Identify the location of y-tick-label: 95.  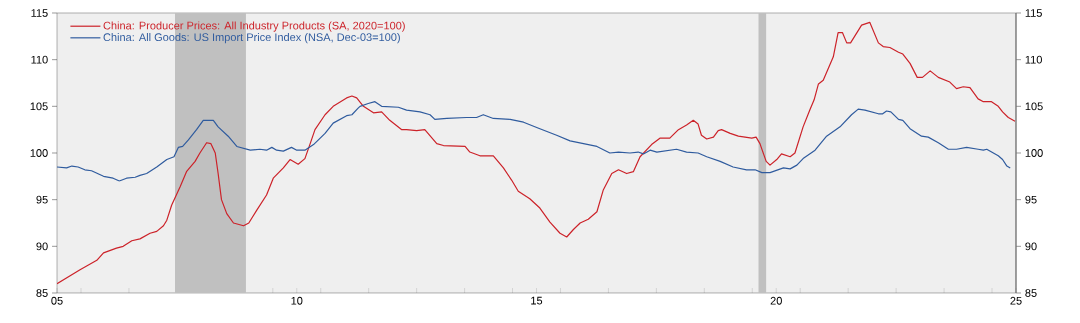
(42, 199).